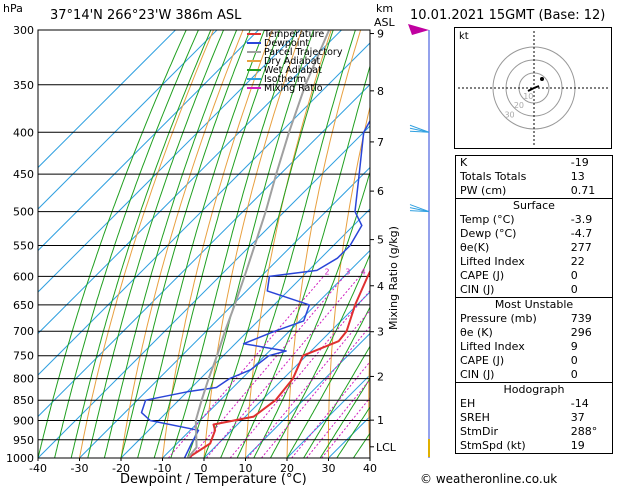 The height and width of the screenshot is (486, 629). I want to click on km-tick-label: 4, so click(380, 286).